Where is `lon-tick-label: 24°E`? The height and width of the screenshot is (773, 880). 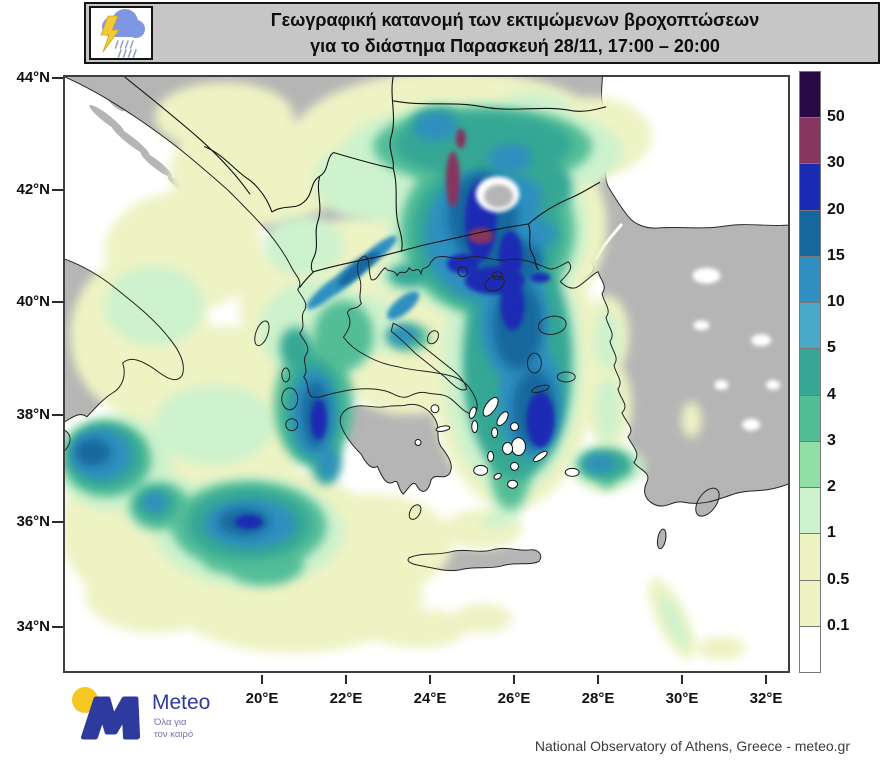 lon-tick-label: 24°E is located at coordinates (430, 698).